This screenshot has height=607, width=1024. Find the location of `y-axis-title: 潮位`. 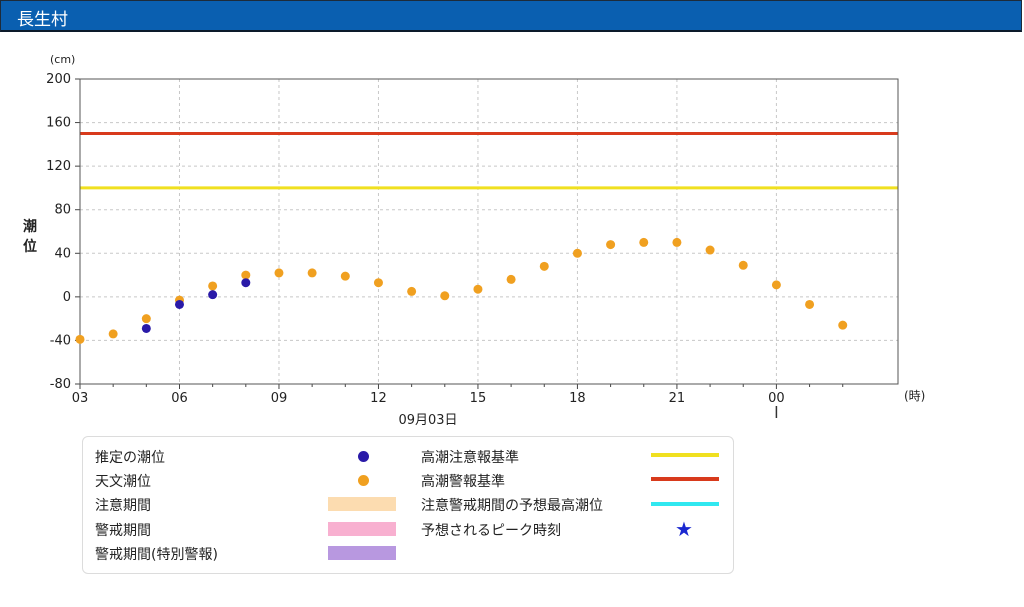

y-axis-title: 潮位 is located at coordinates (30, 237).